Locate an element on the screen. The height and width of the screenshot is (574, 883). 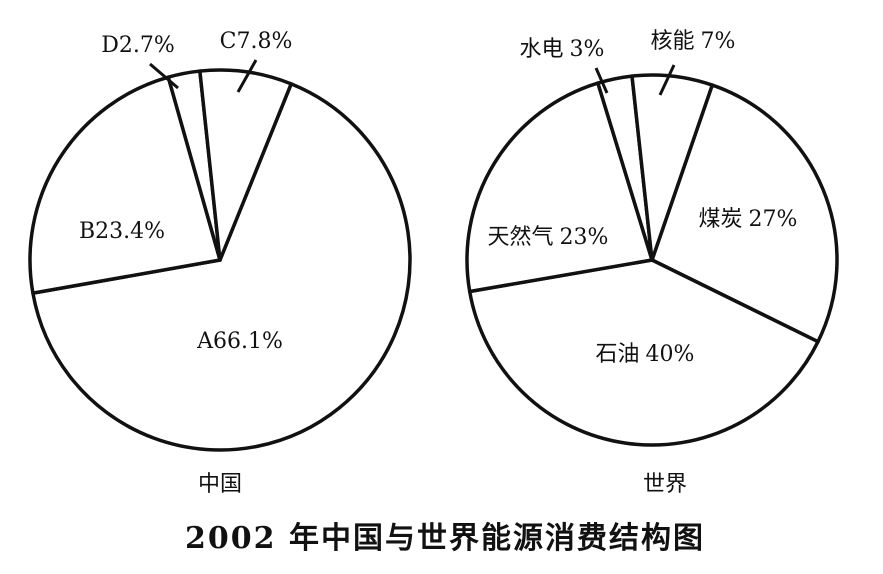
pie-caption: 中国 is located at coordinates (220, 484).